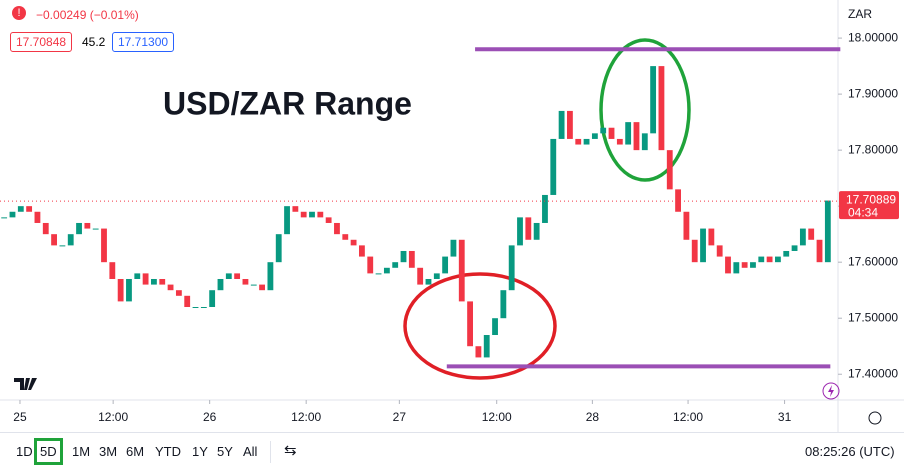 The image size is (904, 470). What do you see at coordinates (873, 261) in the screenshot?
I see `y-tick-label: 17.60000` at bounding box center [873, 261].